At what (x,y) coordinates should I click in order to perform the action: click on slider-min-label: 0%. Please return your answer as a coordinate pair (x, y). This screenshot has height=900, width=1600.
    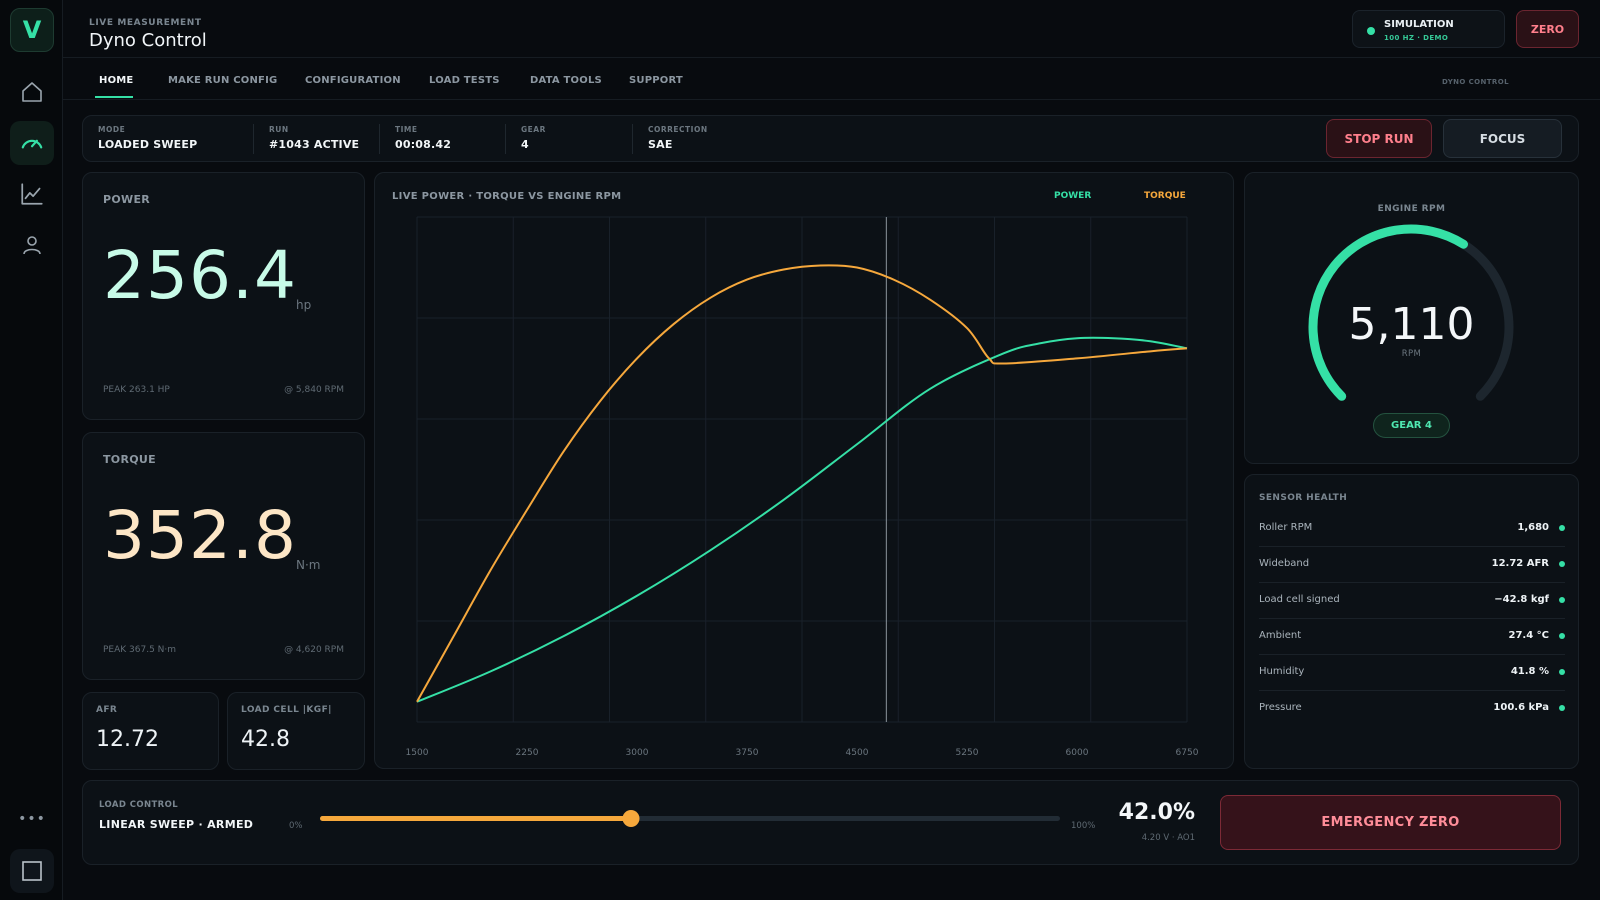
    Looking at the image, I should click on (296, 826).